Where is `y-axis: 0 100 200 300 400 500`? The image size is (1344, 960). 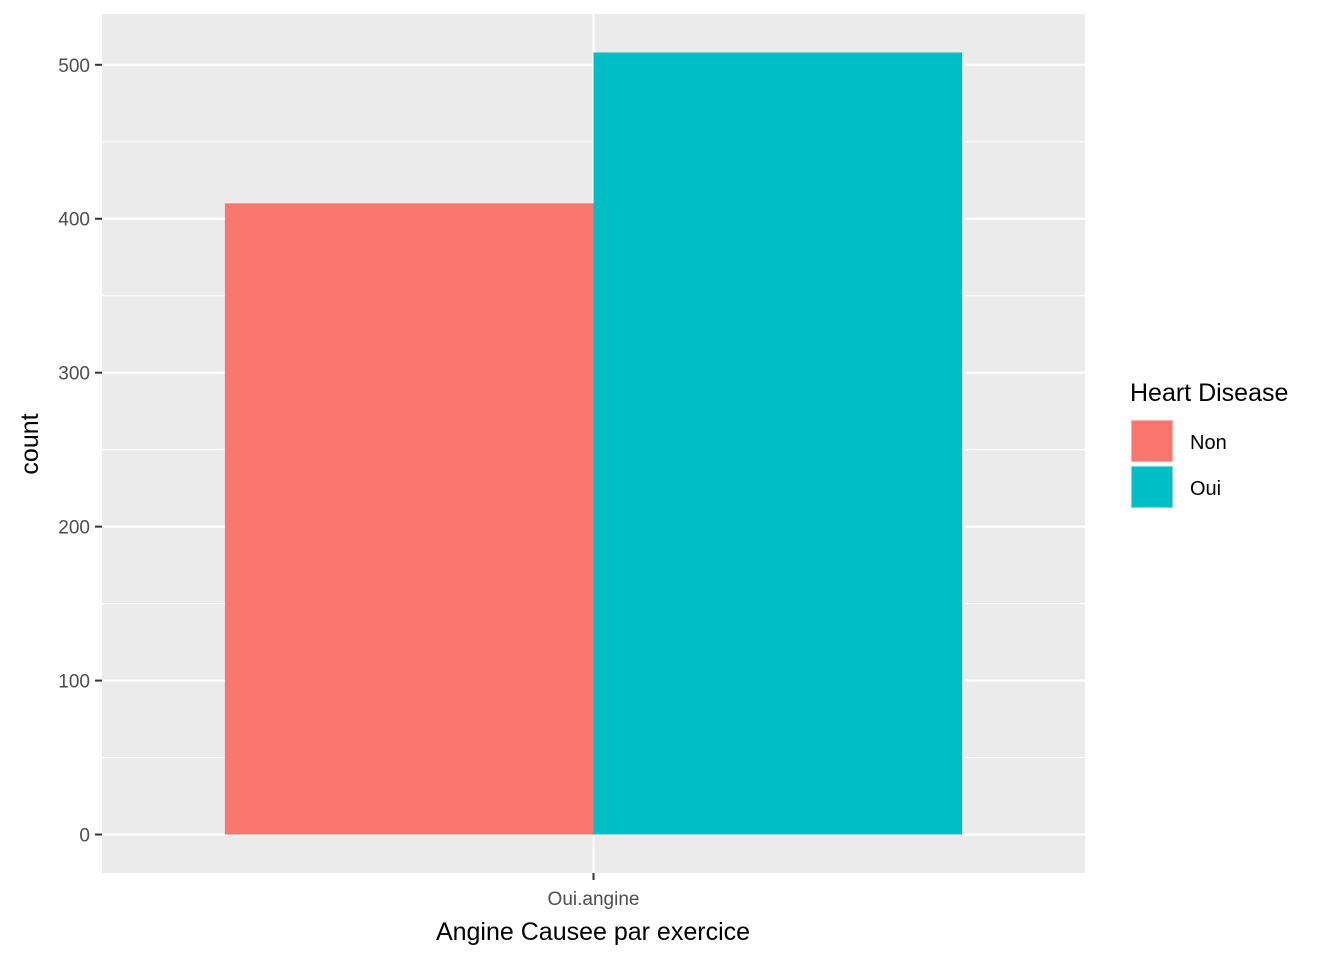 y-axis: 0 100 200 300 400 500 is located at coordinates (80, 451).